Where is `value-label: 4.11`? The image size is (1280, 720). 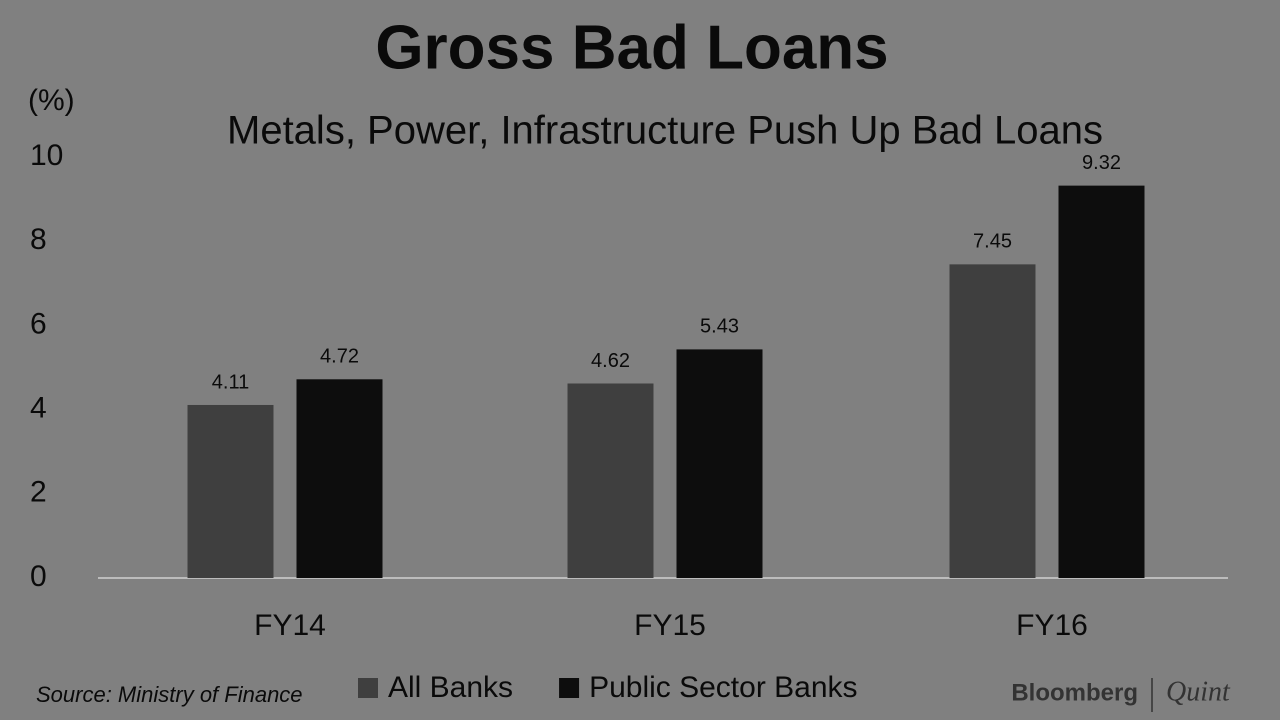
value-label: 4.11 is located at coordinates (230, 382).